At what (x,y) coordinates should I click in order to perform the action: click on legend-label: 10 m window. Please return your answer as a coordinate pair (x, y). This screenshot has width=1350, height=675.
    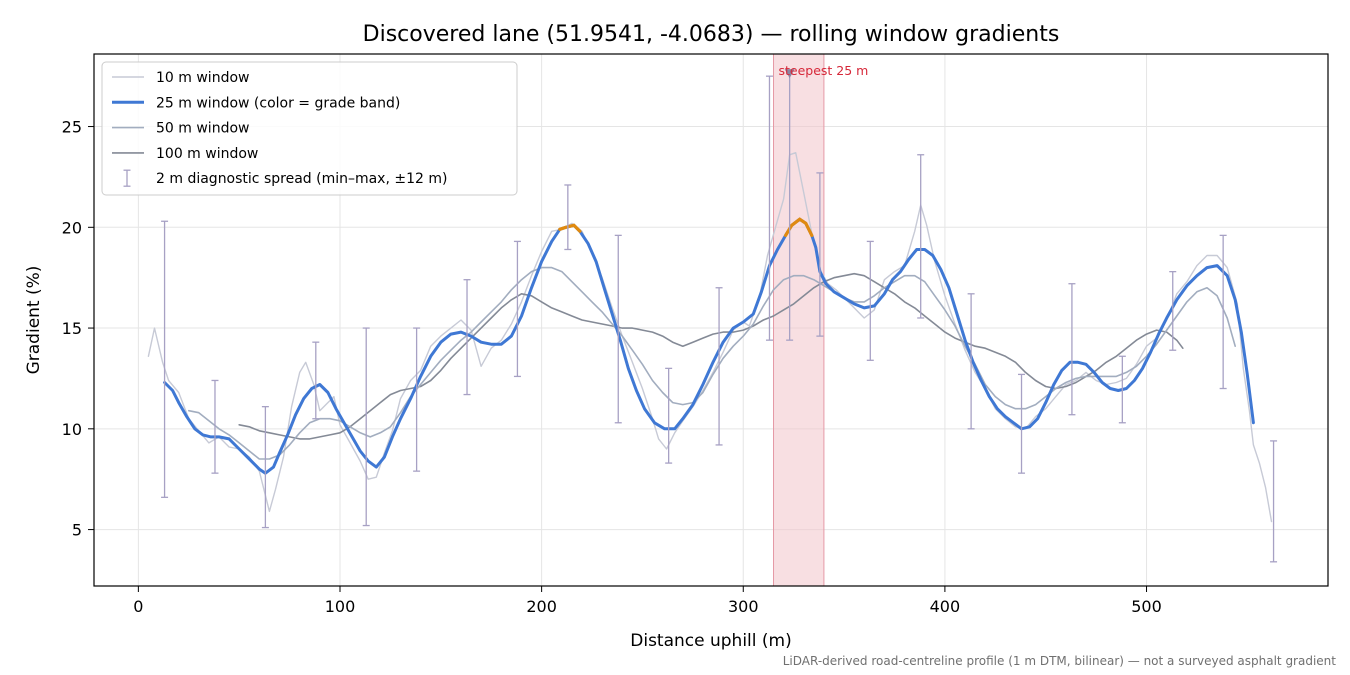
    Looking at the image, I should click on (202, 78).